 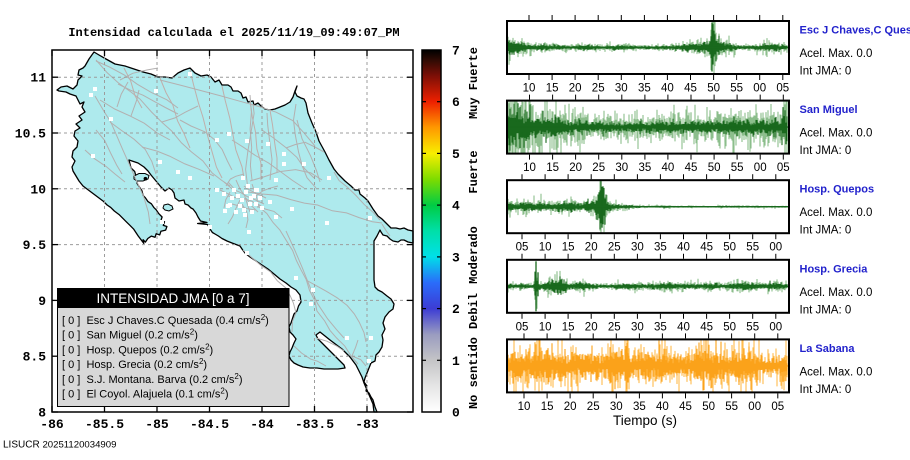 I want to click on svg-text: Debil, so click(x=474, y=311).